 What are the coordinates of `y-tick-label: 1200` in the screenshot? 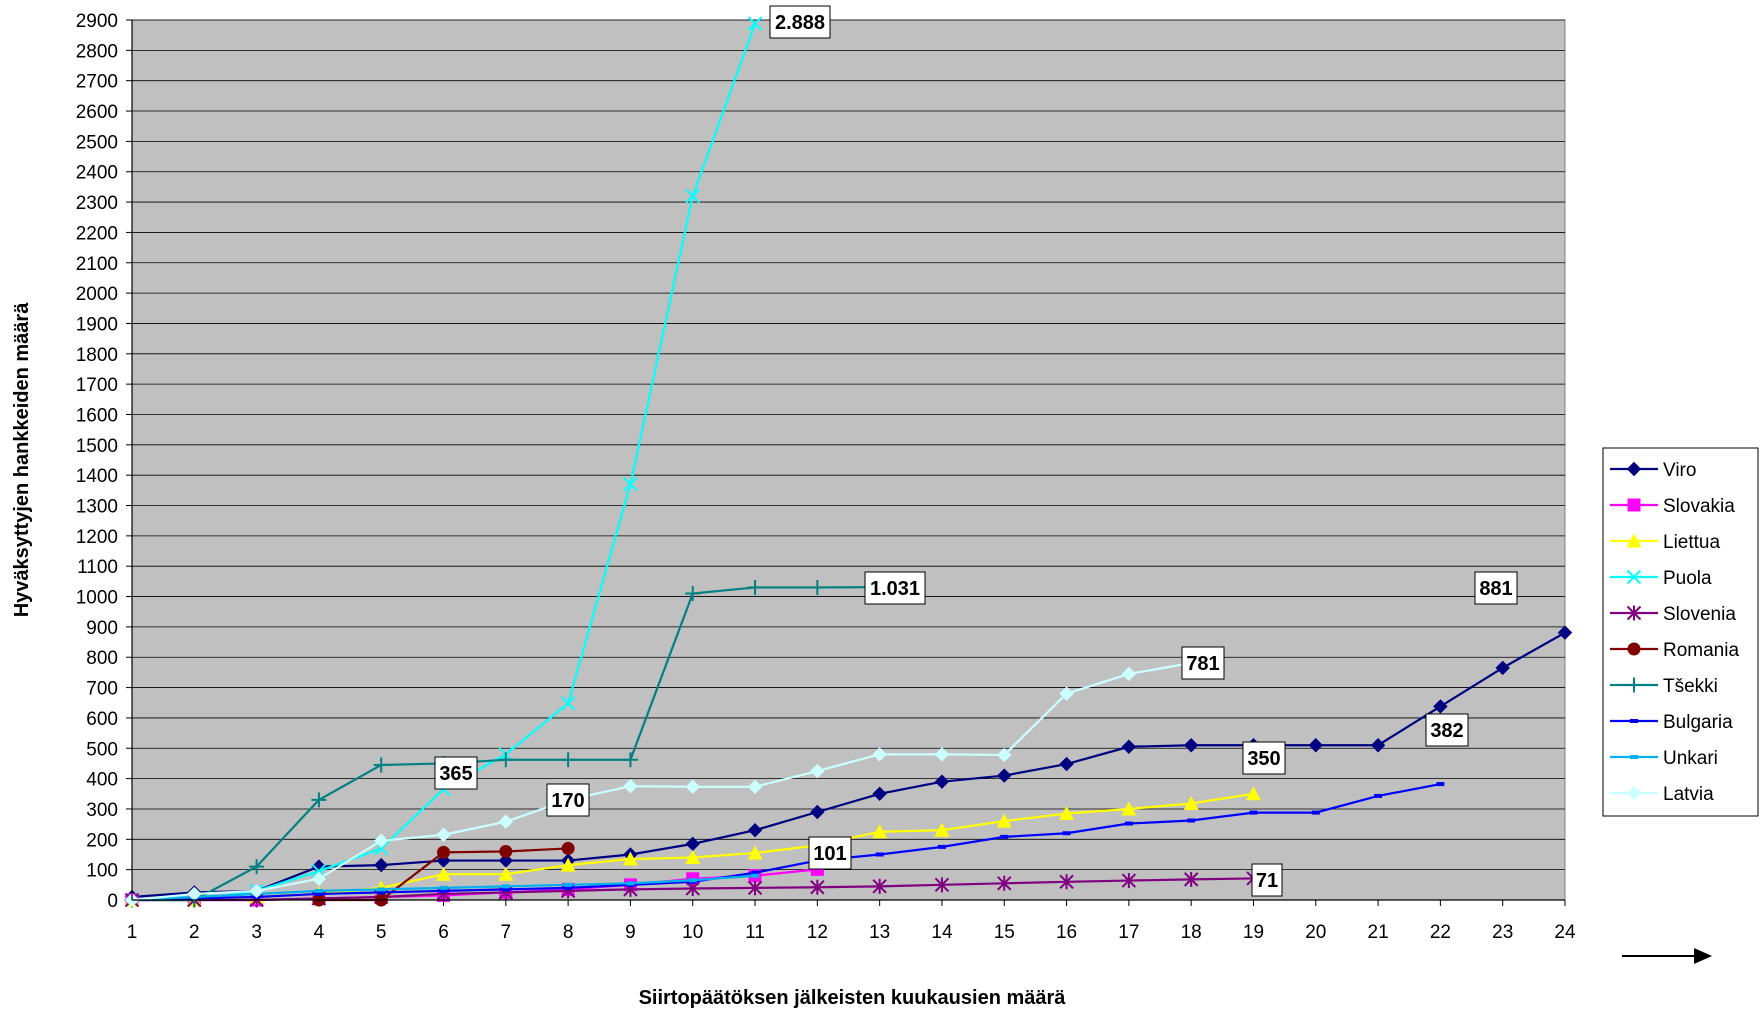 It's located at (97, 537).